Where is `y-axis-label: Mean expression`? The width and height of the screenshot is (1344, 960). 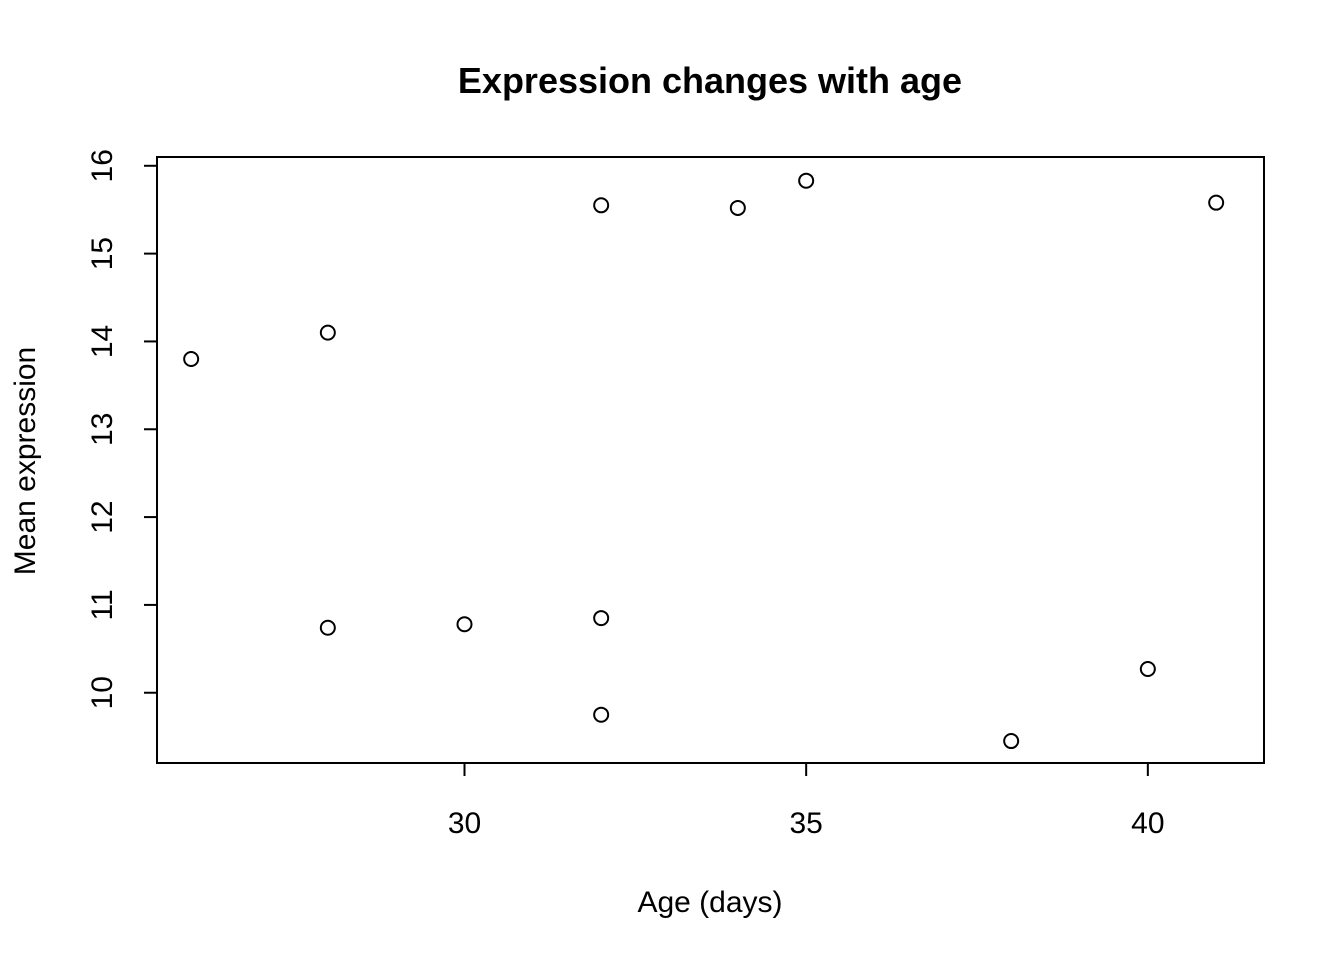 y-axis-label: Mean expression is located at coordinates (25, 461).